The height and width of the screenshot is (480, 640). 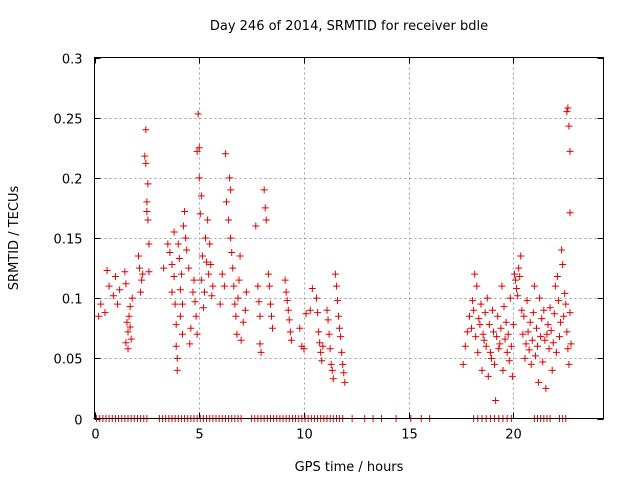 What do you see at coordinates (78, 421) in the screenshot?
I see `y-tick-label: 0` at bounding box center [78, 421].